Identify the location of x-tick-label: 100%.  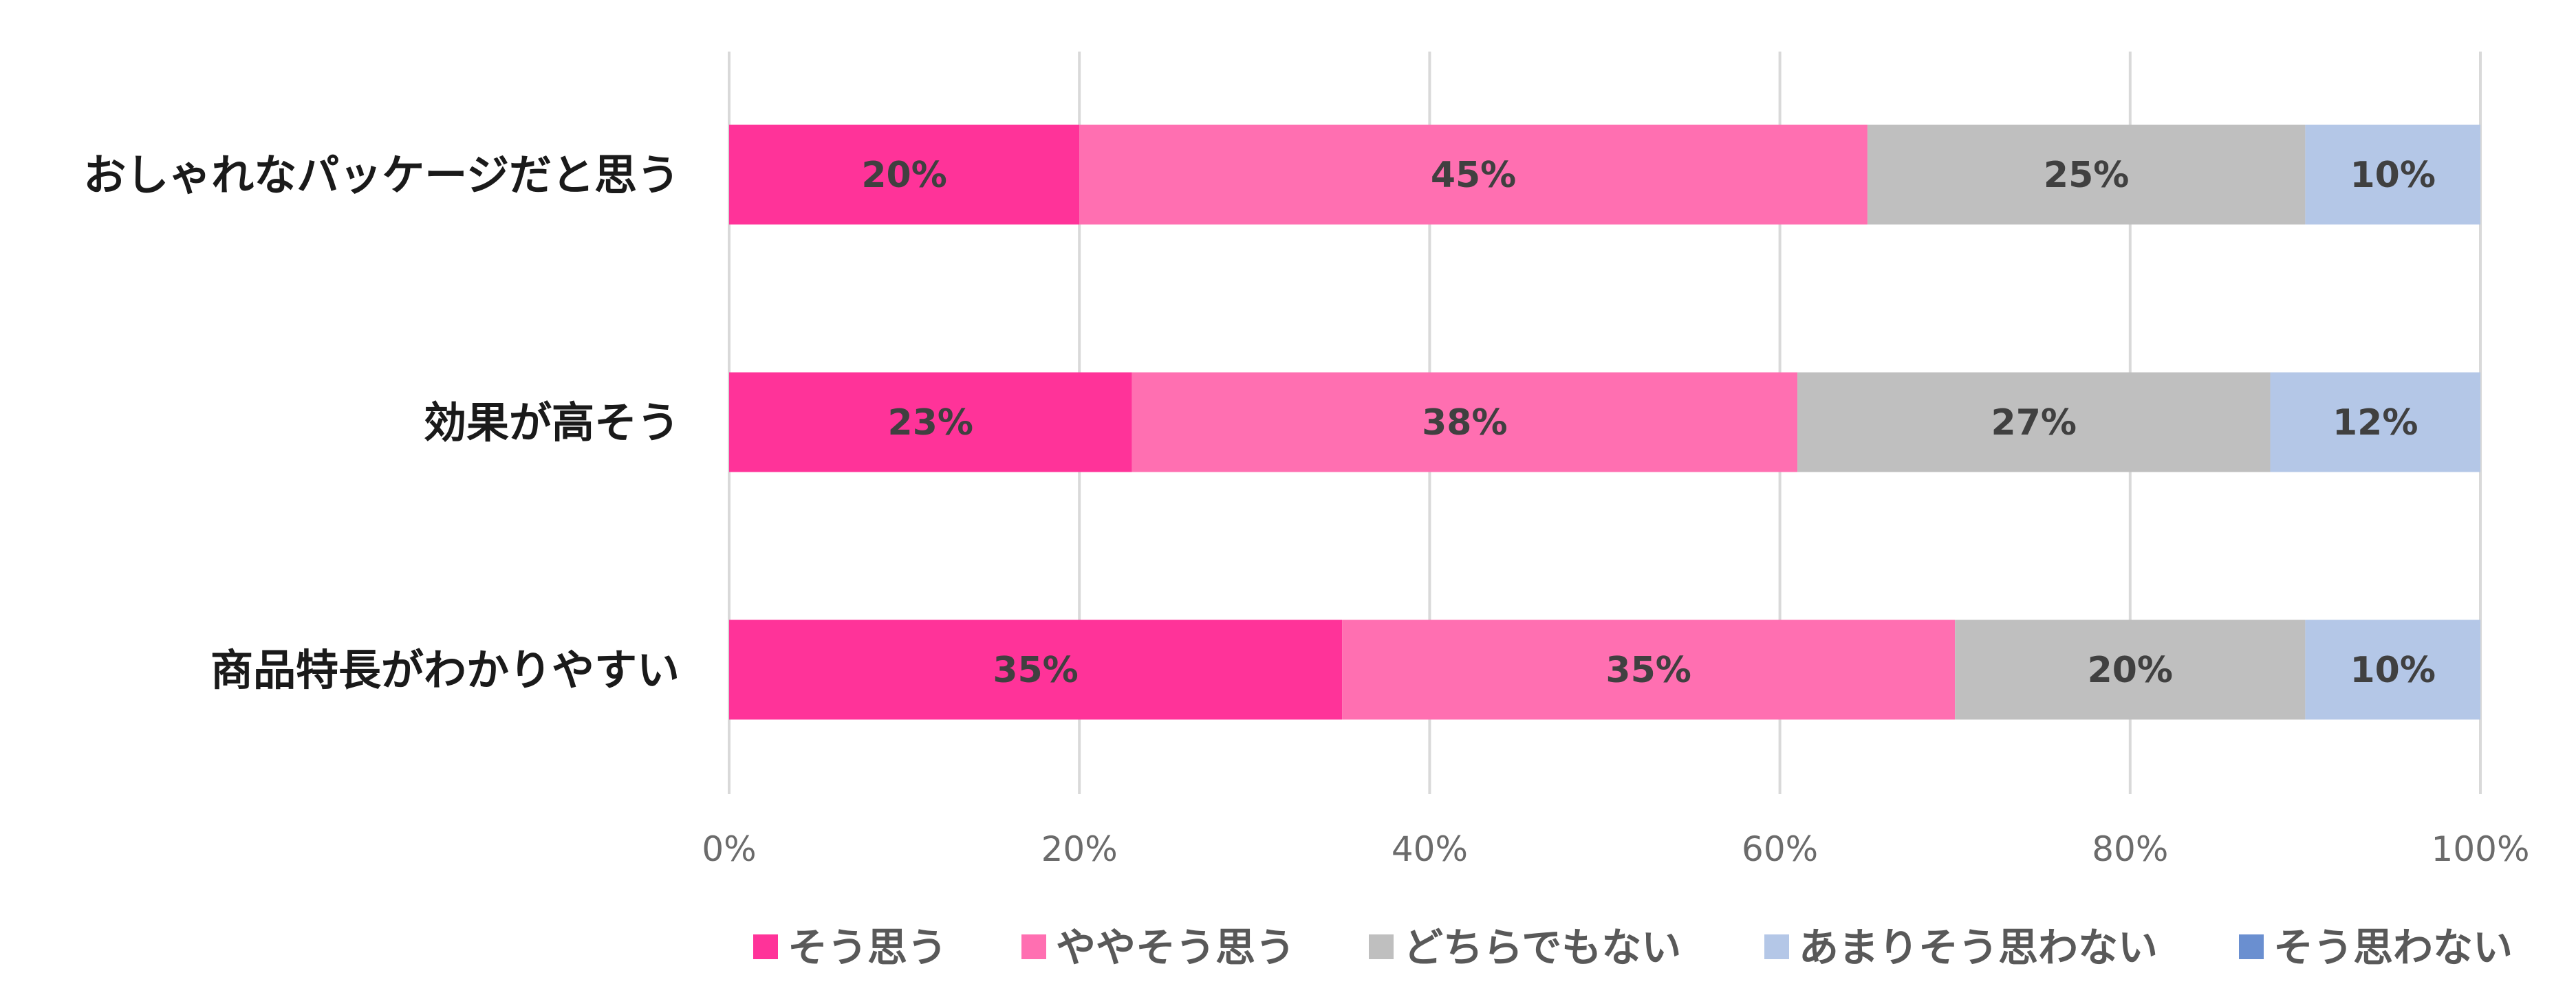
(2481, 849).